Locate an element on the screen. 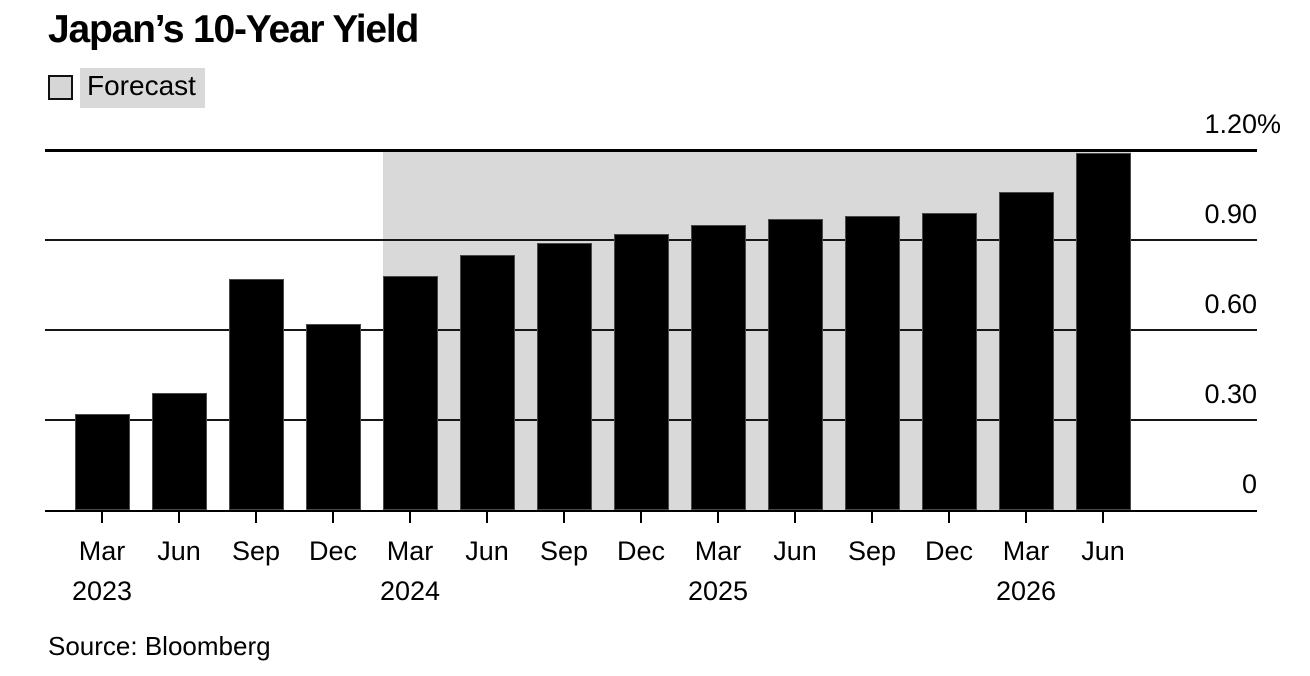  y-axis-label: 0 is located at coordinates (1249, 484).